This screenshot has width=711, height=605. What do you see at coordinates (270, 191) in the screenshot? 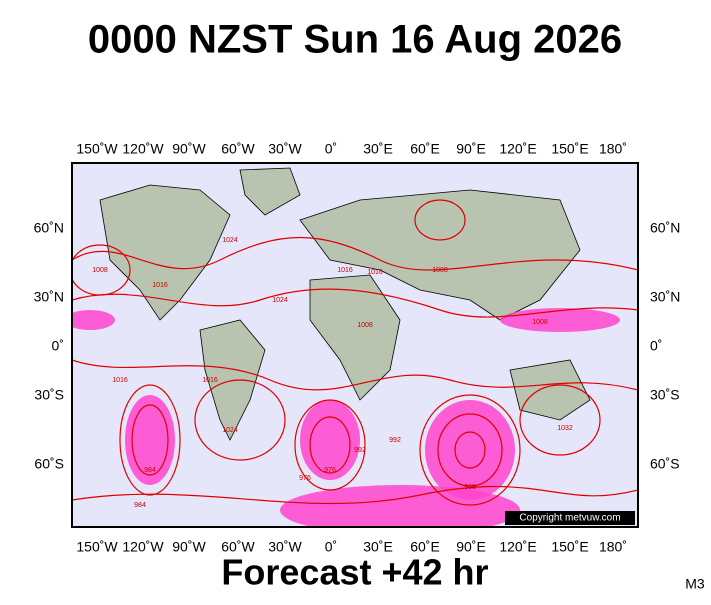
I see `greenland` at bounding box center [270, 191].